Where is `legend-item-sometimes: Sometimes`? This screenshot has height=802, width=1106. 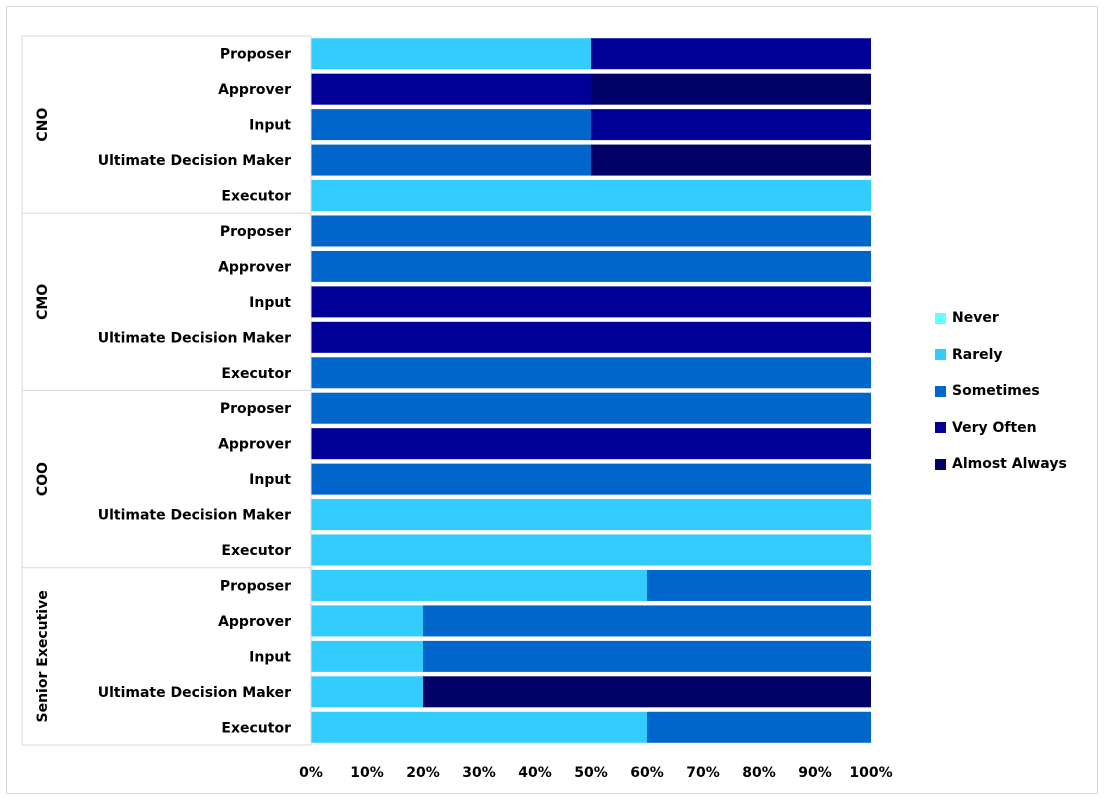 legend-item-sometimes: Sometimes is located at coordinates (1020, 391).